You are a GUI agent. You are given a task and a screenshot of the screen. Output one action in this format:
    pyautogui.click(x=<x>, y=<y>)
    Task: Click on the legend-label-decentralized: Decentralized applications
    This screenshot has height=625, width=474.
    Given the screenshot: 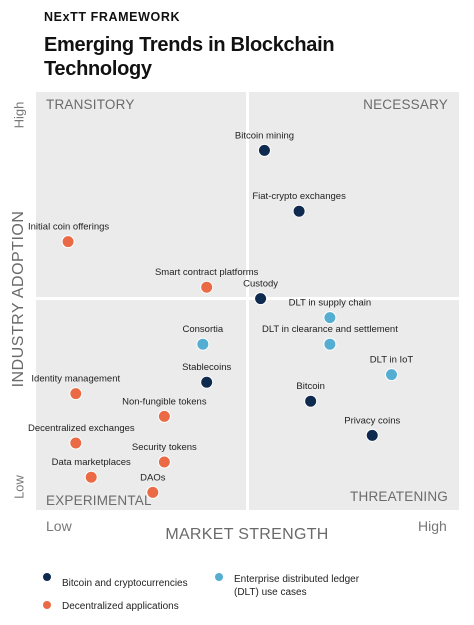 What is the action you would take?
    pyautogui.click(x=120, y=606)
    